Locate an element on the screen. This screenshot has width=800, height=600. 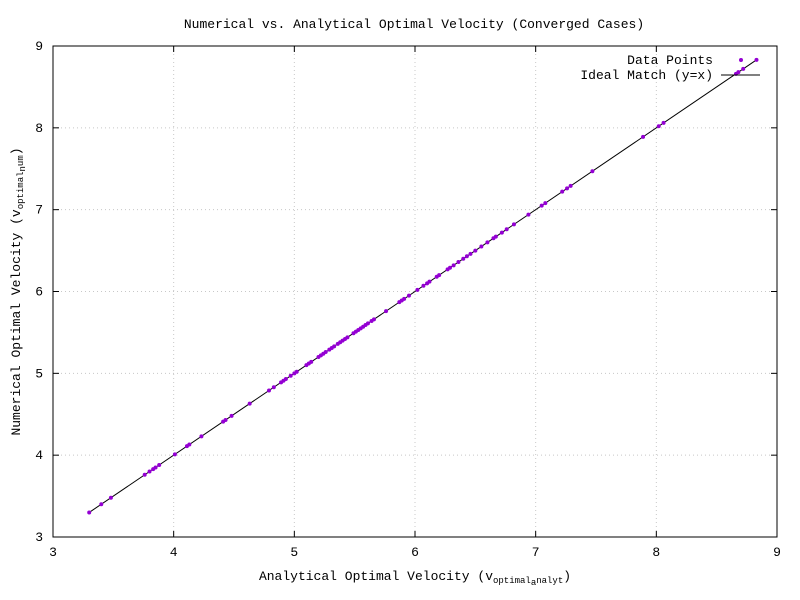
y-axis-label-part: optimal is located at coordinates (21, 190).